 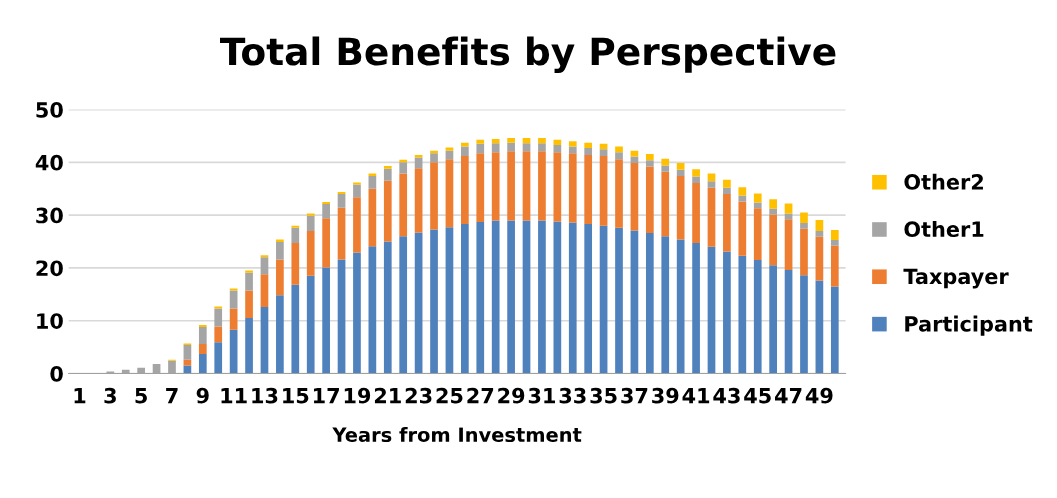 I want to click on x-tick-label: 19, so click(x=357, y=395).